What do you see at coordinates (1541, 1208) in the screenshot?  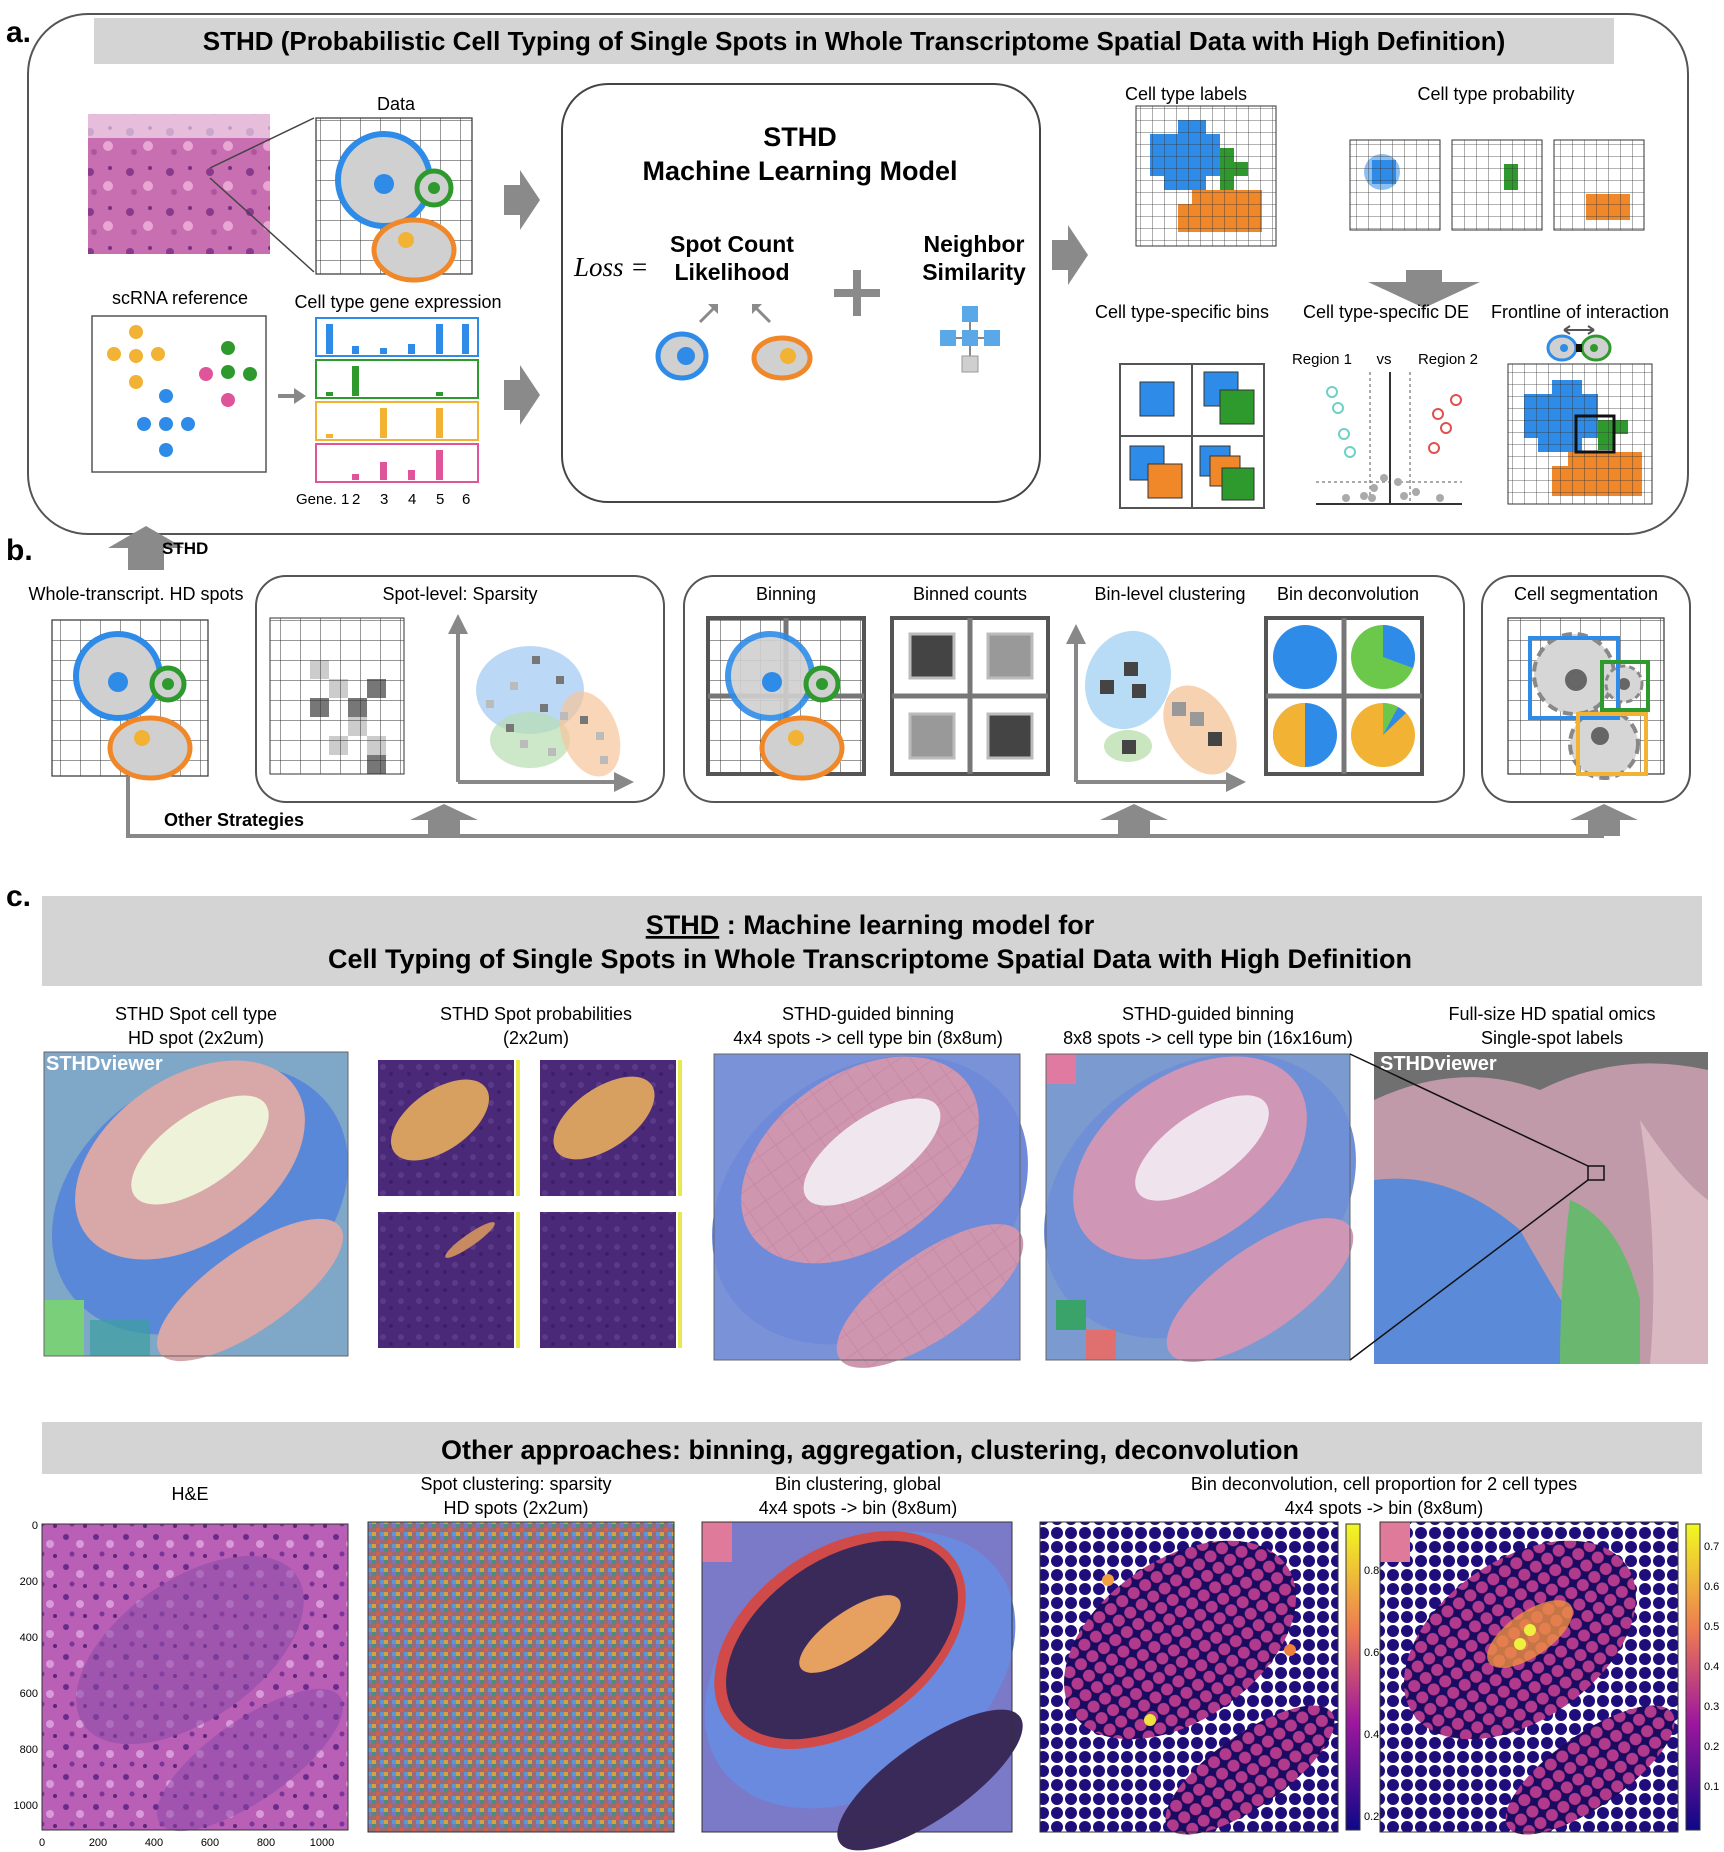 I see `full-size-hd-map` at bounding box center [1541, 1208].